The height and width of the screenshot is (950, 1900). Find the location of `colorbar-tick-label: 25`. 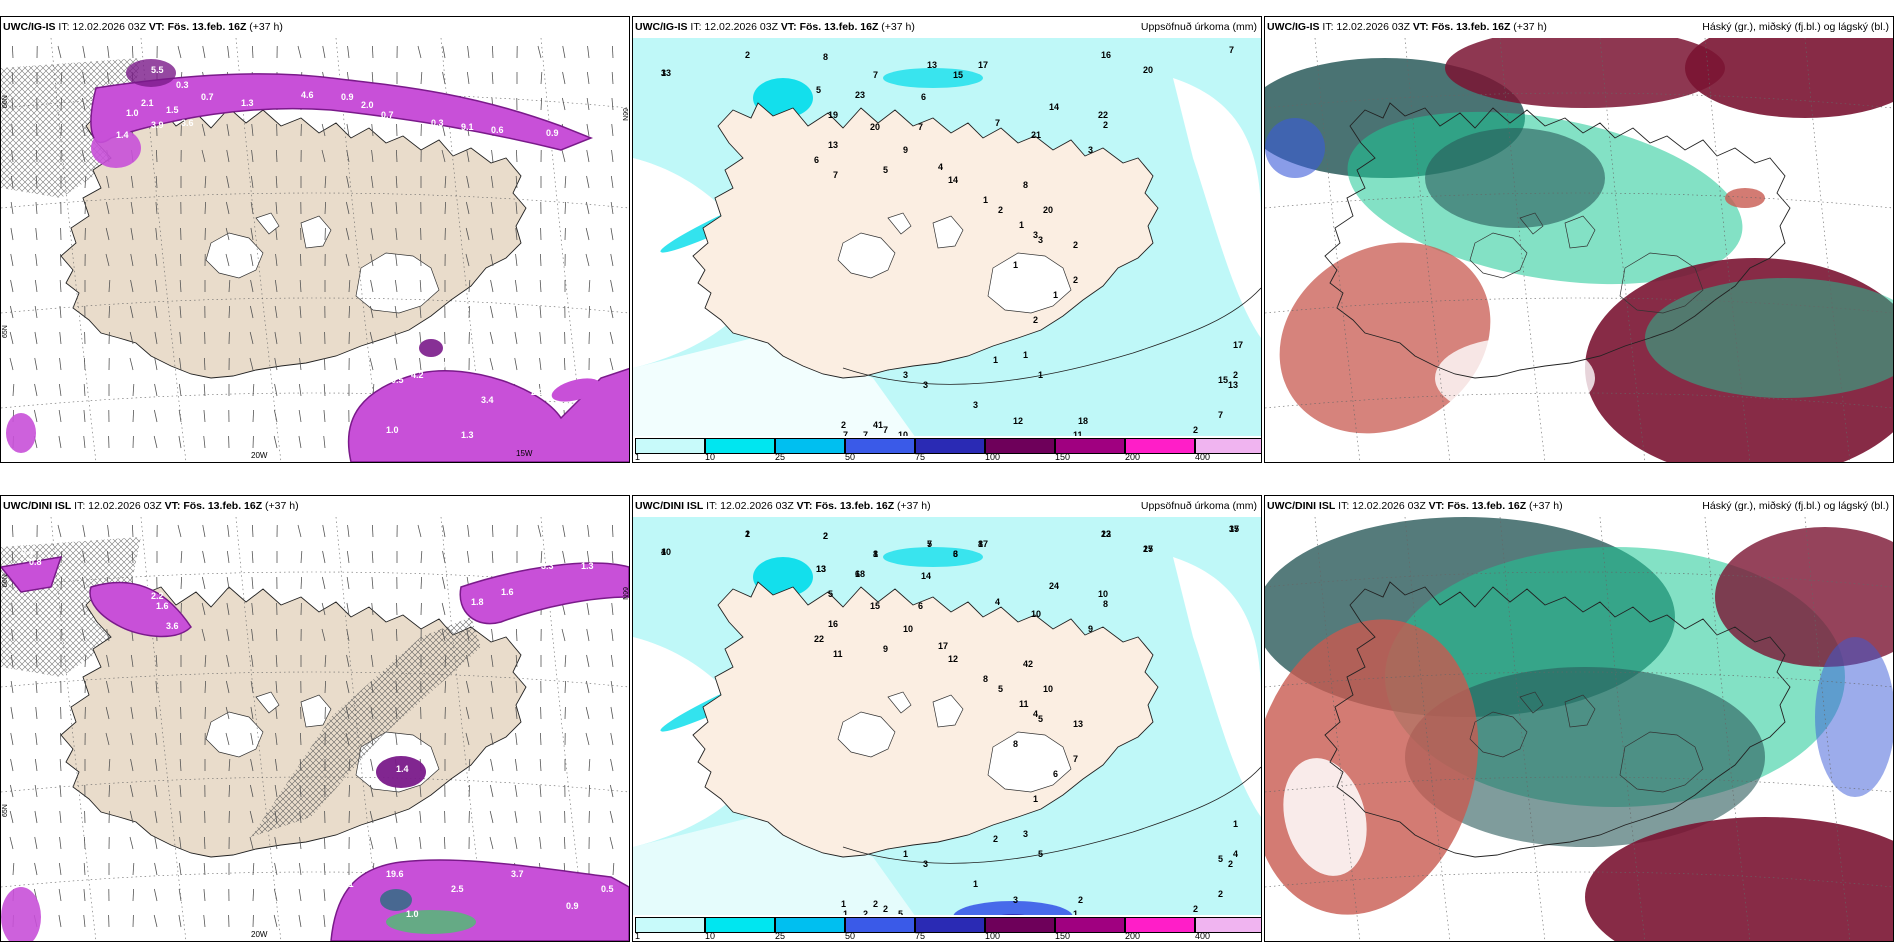

colorbar-tick-label: 25 is located at coordinates (780, 457).